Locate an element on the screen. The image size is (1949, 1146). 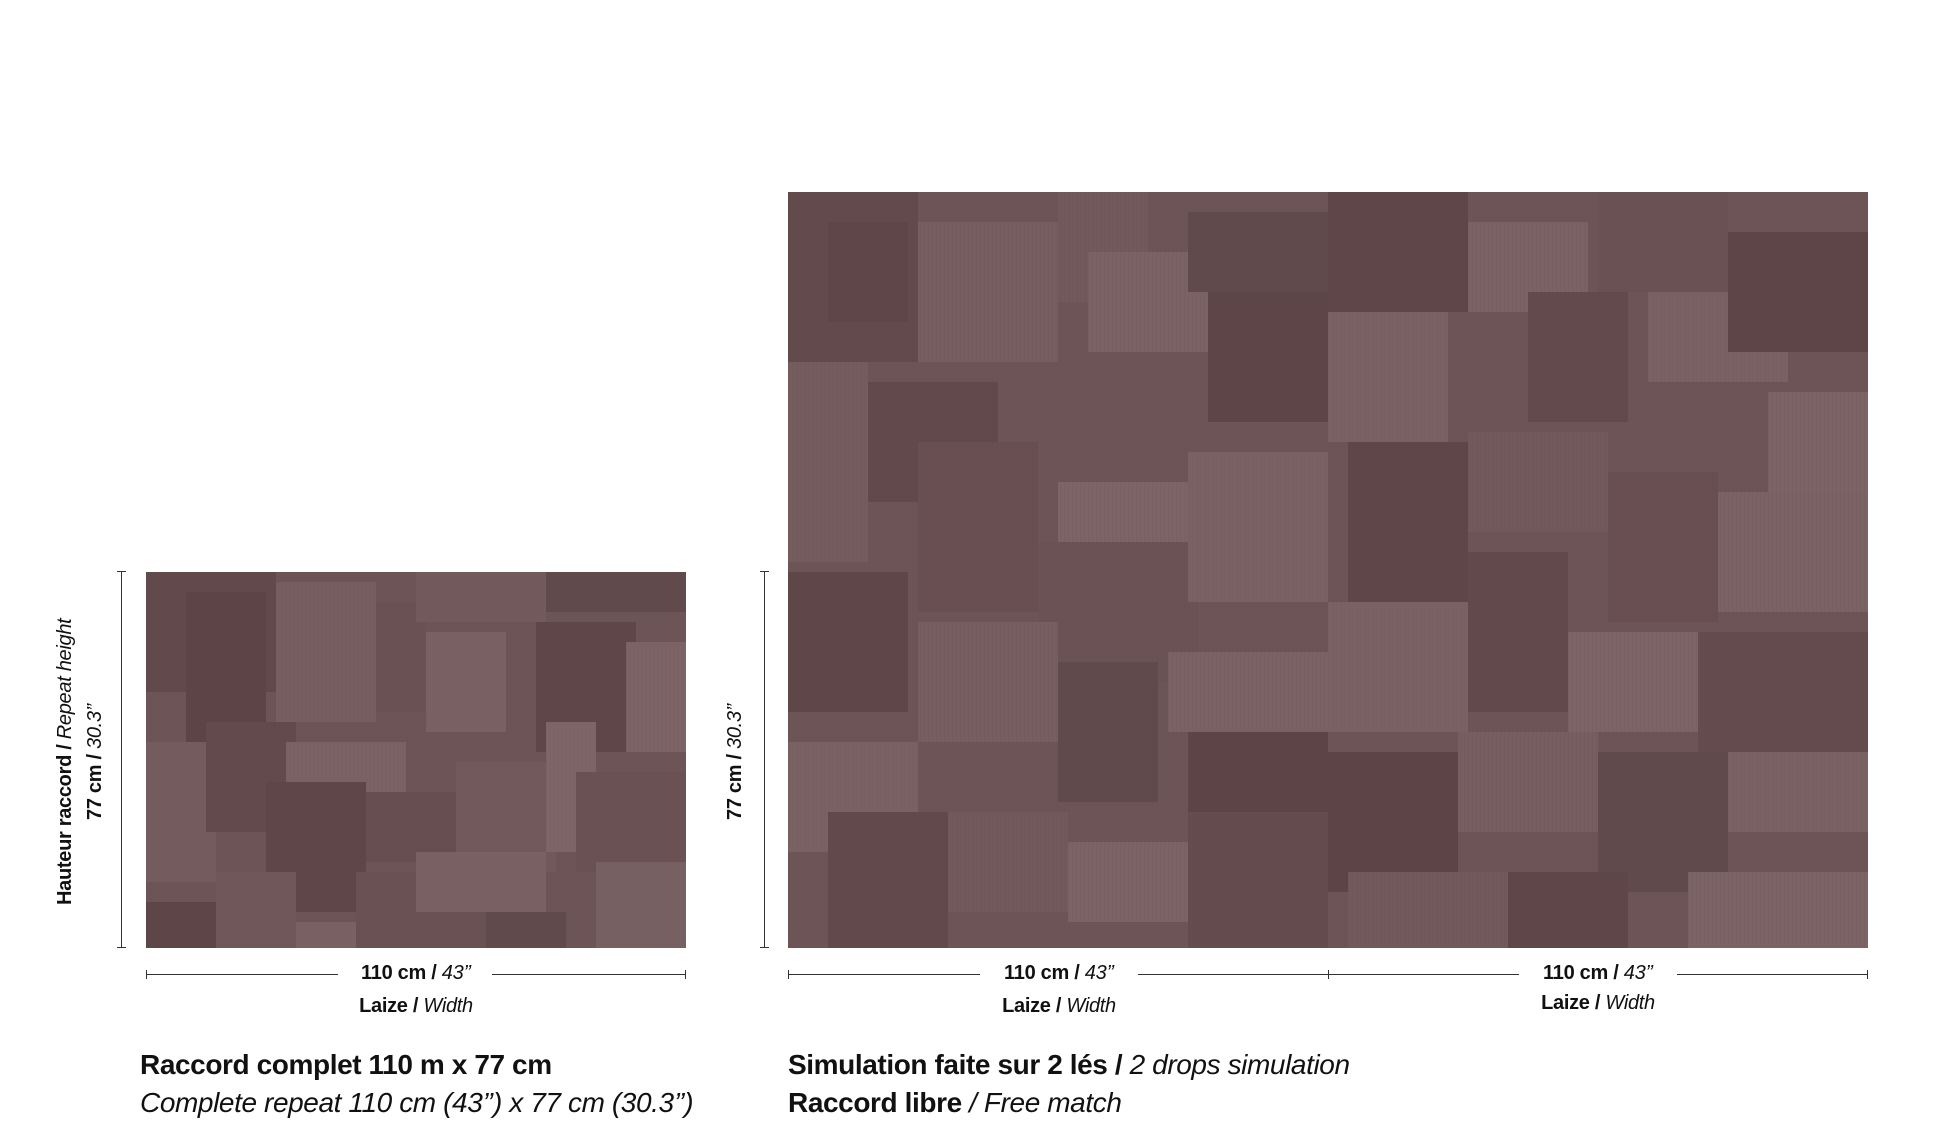
simulation-height-tick-top is located at coordinates (764, 571).